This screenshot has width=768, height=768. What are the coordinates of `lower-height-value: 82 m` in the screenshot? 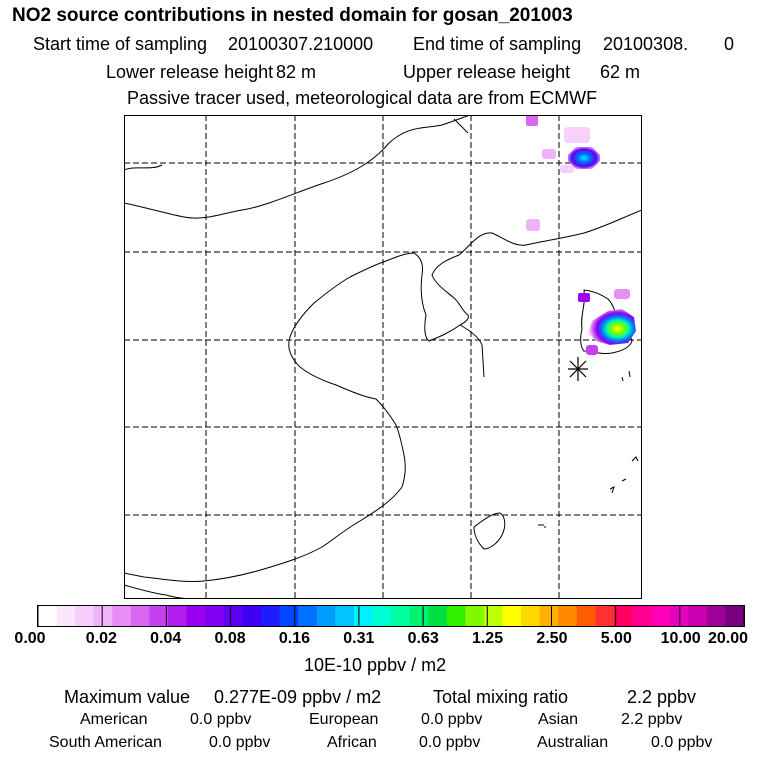 It's located at (296, 72).